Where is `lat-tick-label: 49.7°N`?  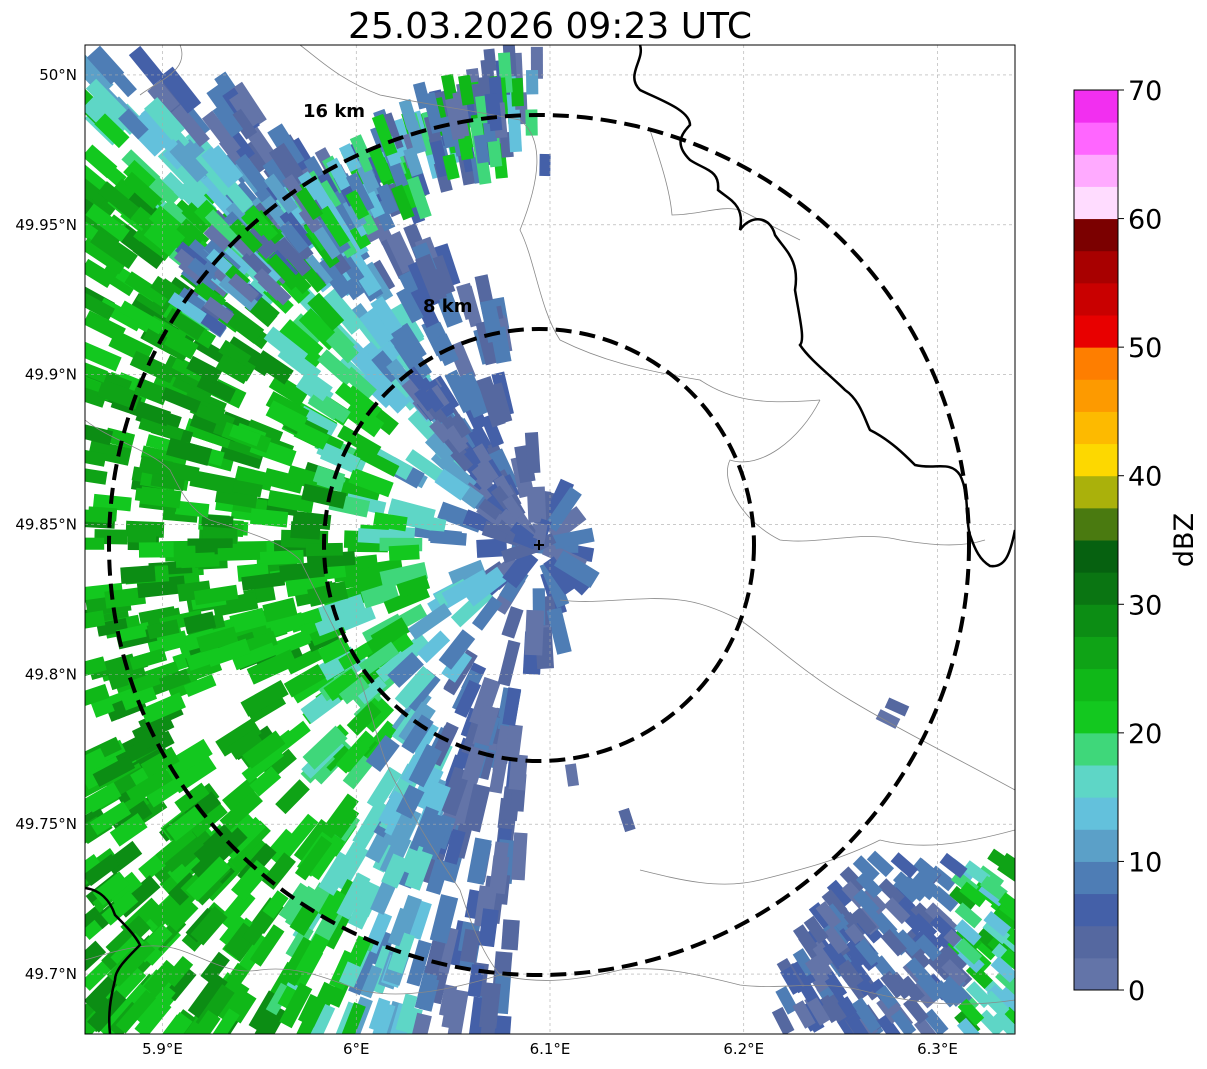 lat-tick-label: 49.7°N is located at coordinates (51, 974).